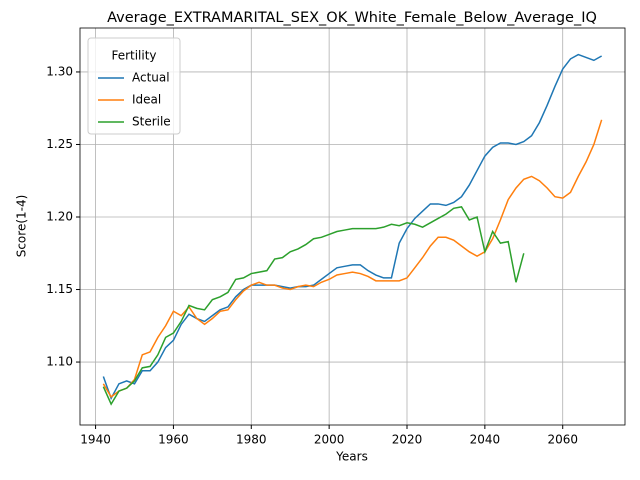  What do you see at coordinates (146, 100) in the screenshot?
I see `legend-label: Ideal` at bounding box center [146, 100].